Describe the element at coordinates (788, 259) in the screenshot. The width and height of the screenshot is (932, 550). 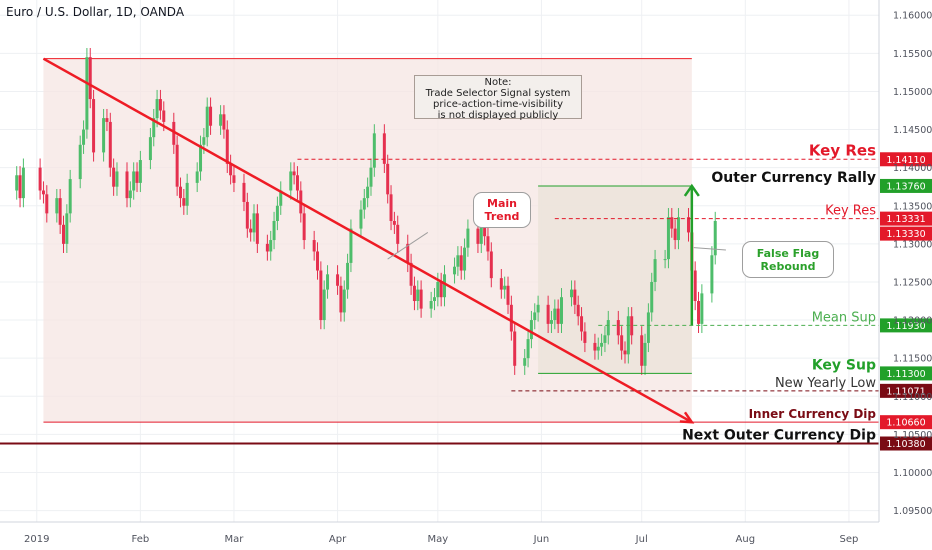
I see `false-flag-callout: False Flag Rebound` at that location.